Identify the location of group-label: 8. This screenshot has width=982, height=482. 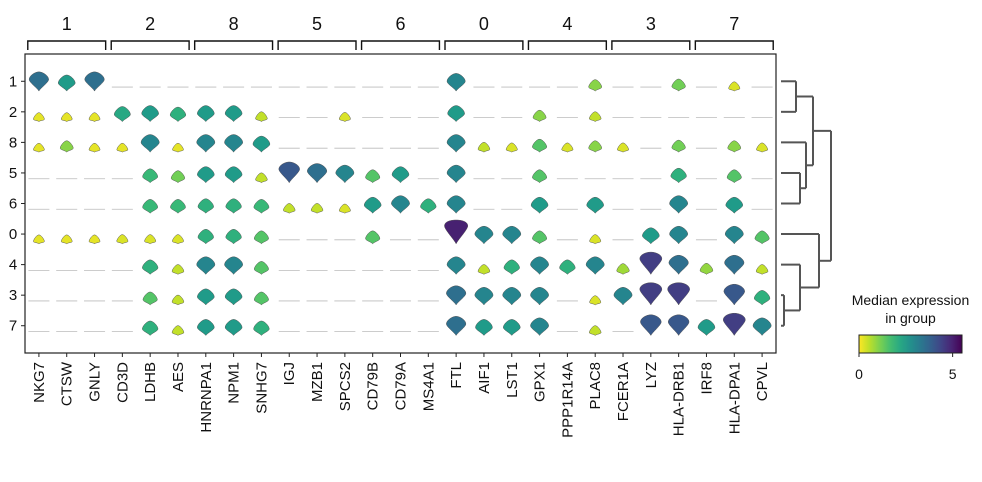
(234, 24).